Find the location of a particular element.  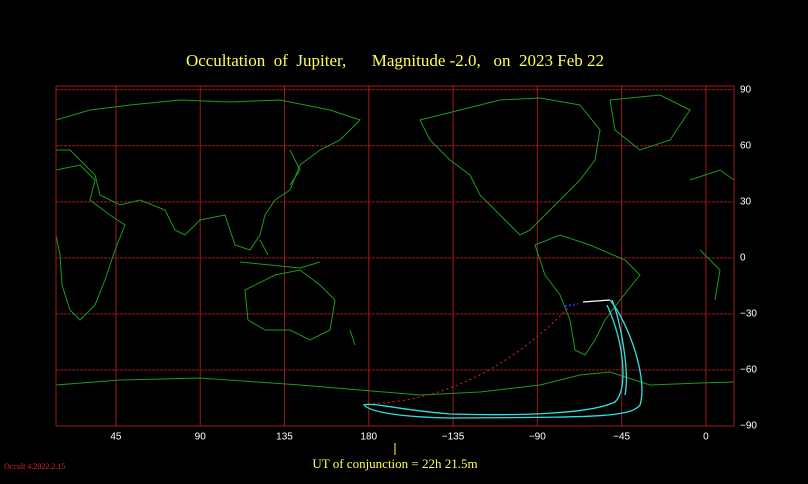

track-limit-inner is located at coordinates (619, 347).